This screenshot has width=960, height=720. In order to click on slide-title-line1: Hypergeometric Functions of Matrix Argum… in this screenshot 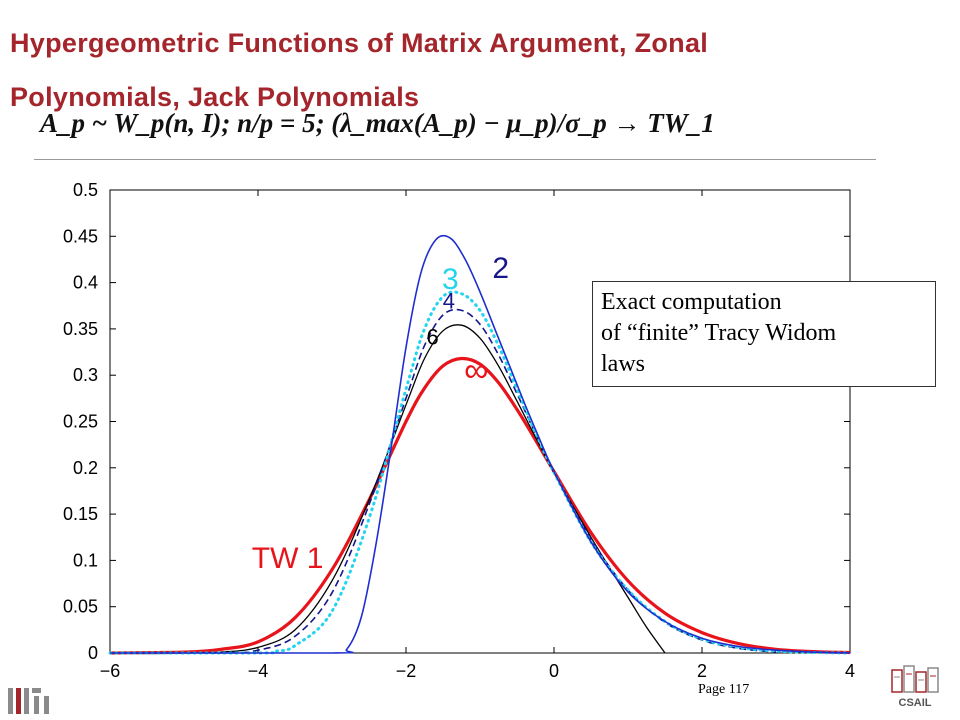, I will do `click(359, 43)`.